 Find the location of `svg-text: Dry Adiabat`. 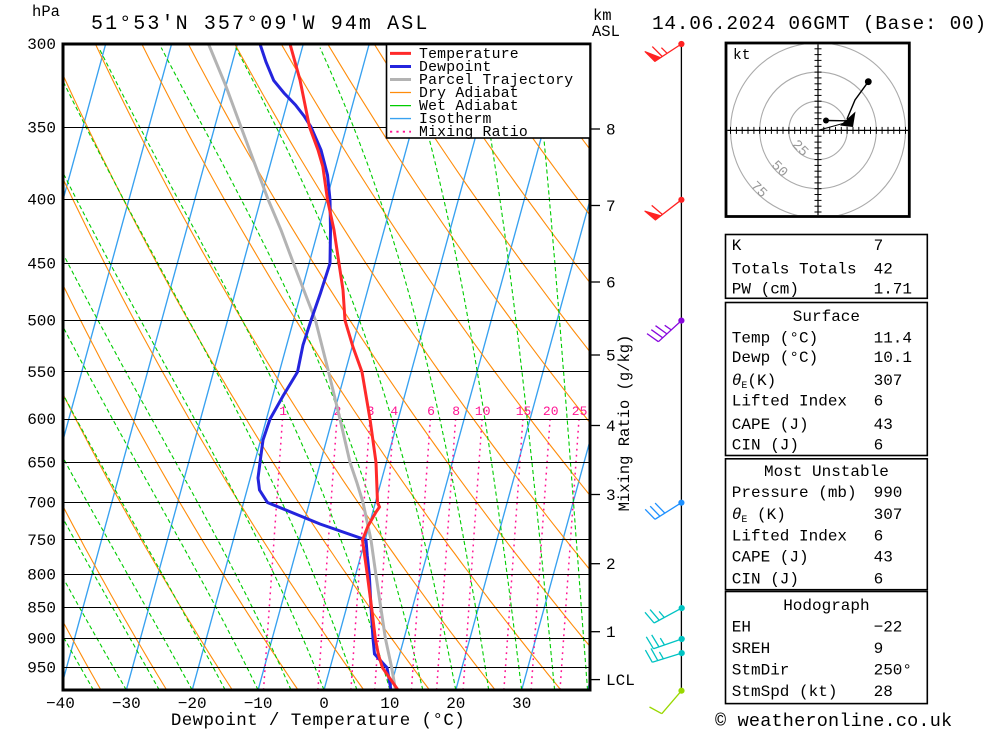

svg-text: Dry Adiabat is located at coordinates (469, 94).